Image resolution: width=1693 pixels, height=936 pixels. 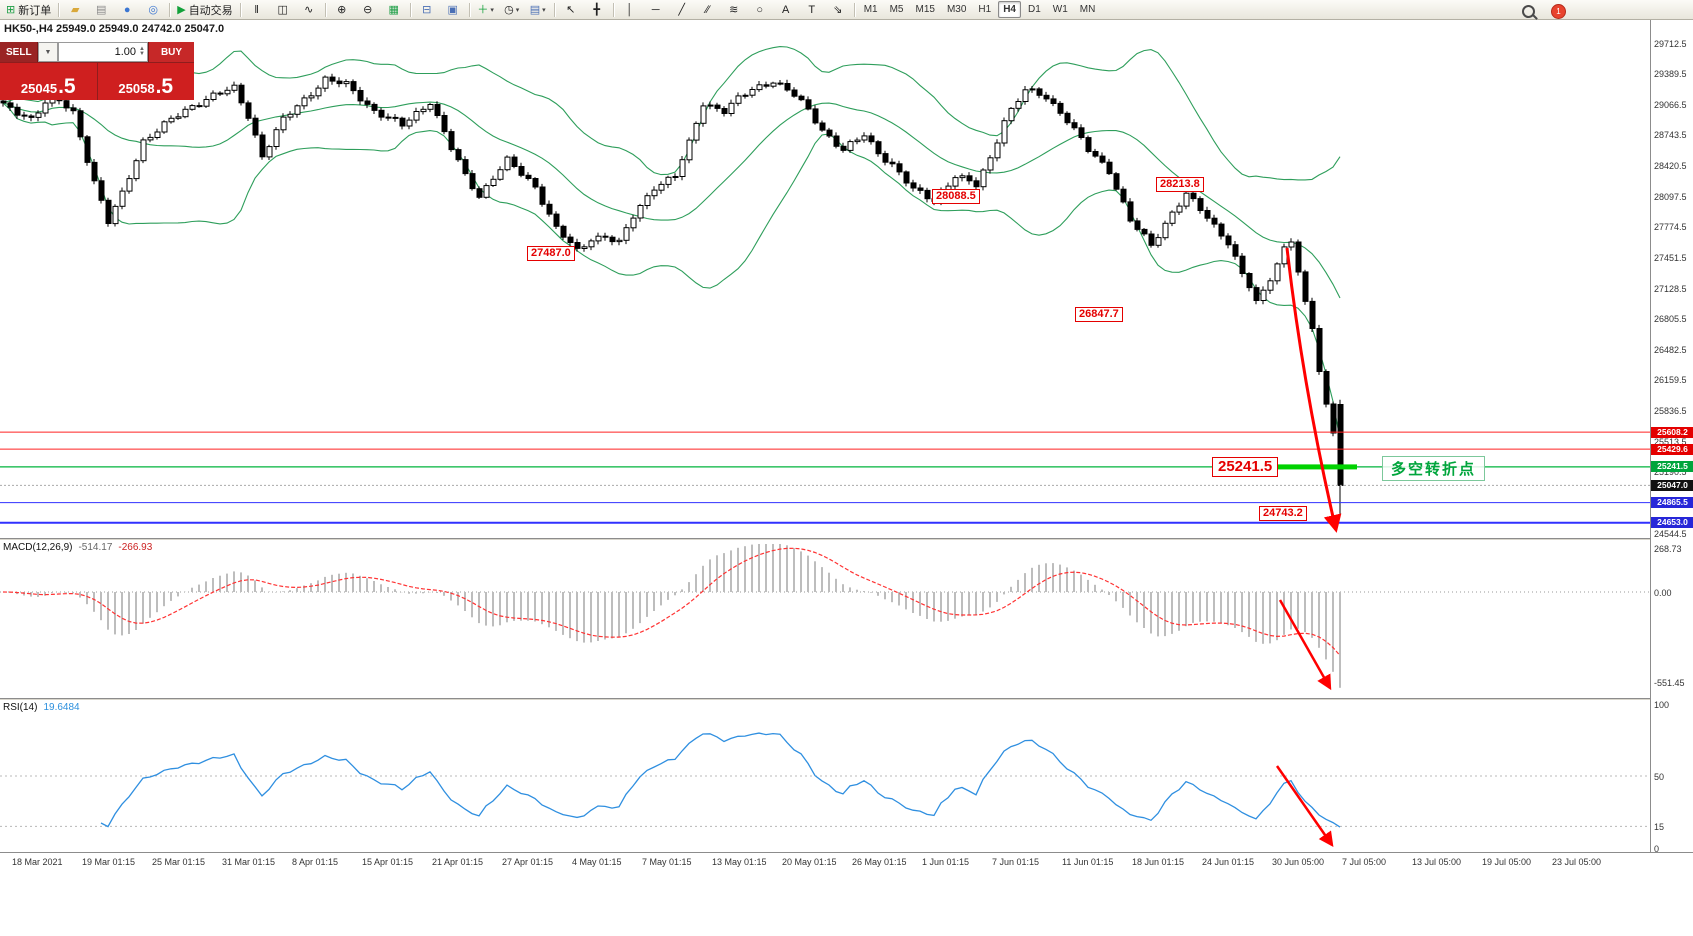 I want to click on price-annotation-label: 28088.5, so click(x=956, y=196).